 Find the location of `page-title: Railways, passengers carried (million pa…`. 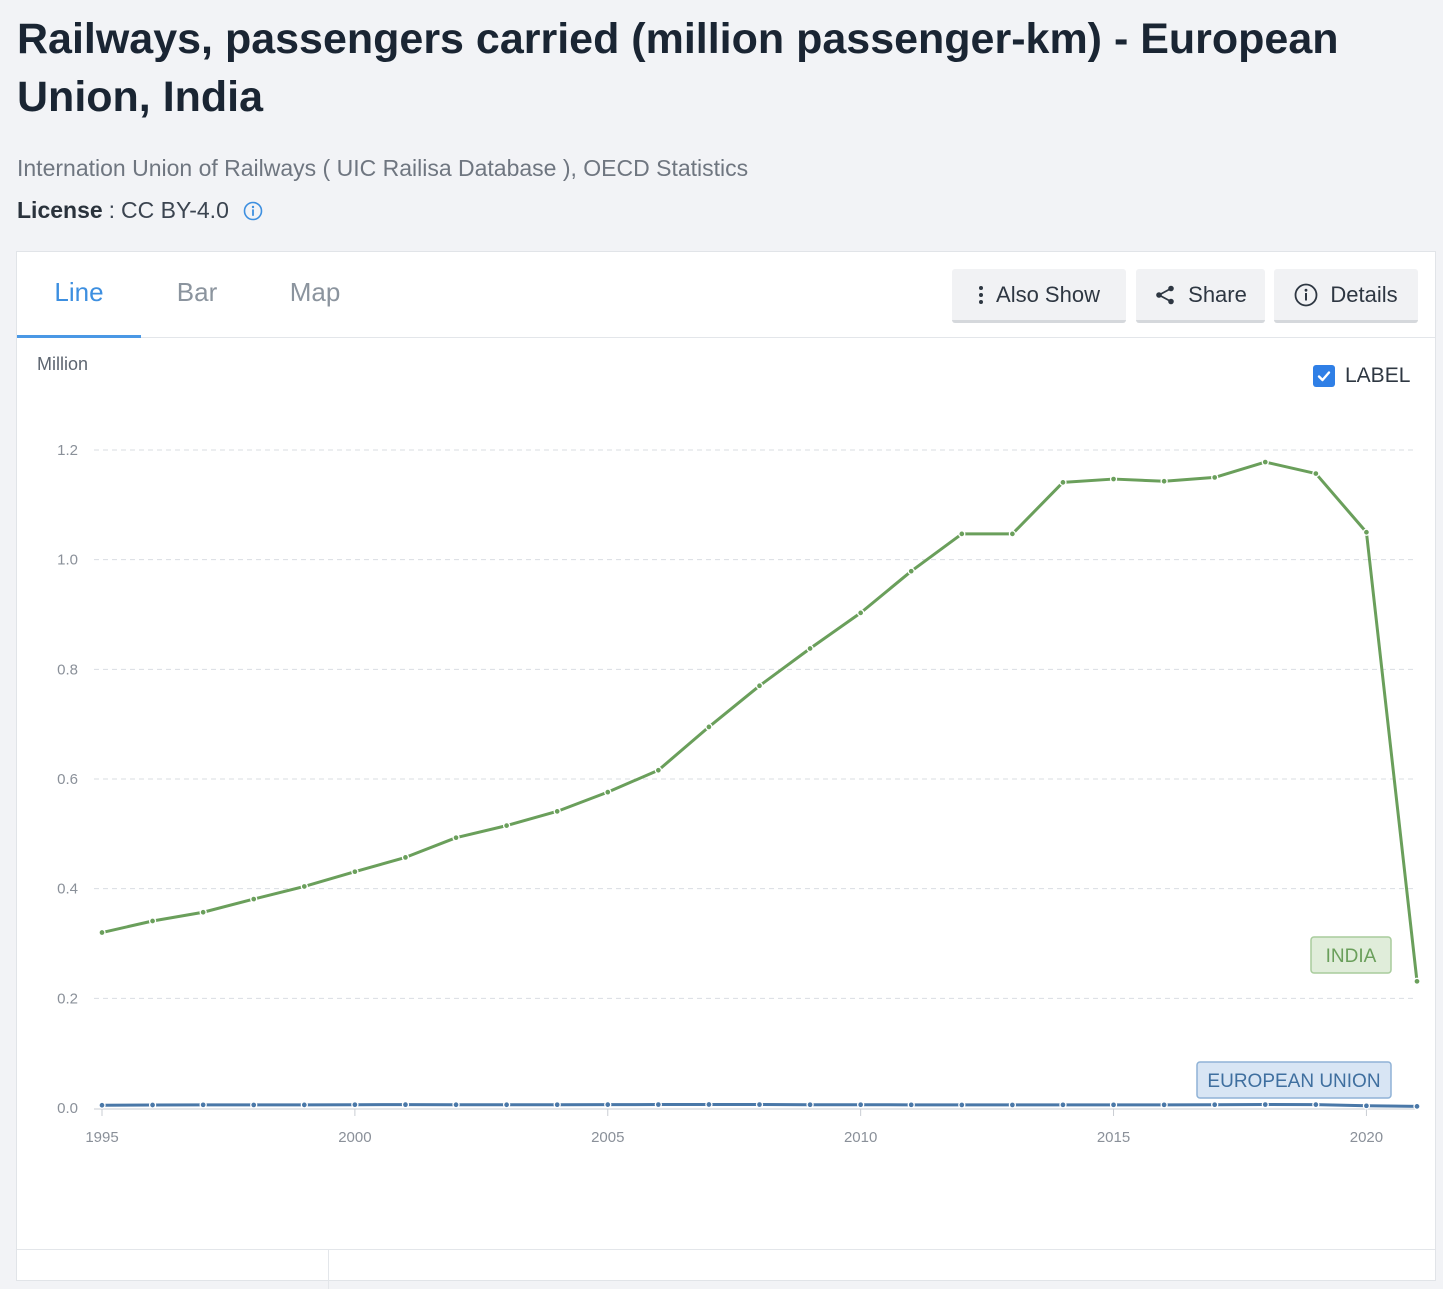

page-title: Railways, passengers carried (million pa… is located at coordinates (678, 68).